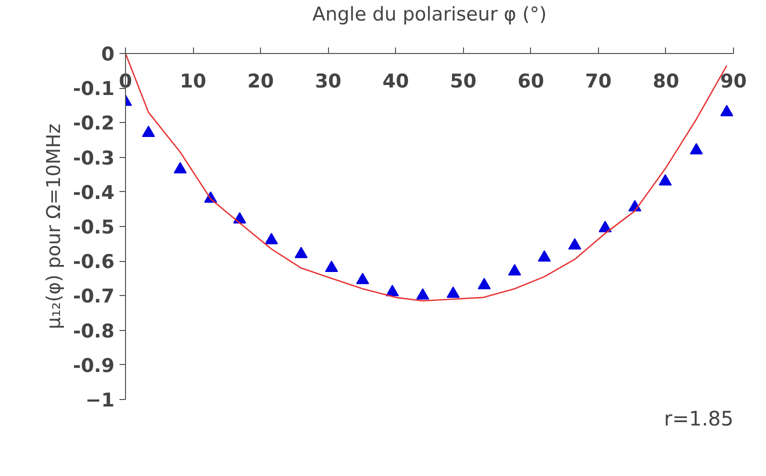  Describe the element at coordinates (531, 81) in the screenshot. I see `x-tick-label: 60` at that location.